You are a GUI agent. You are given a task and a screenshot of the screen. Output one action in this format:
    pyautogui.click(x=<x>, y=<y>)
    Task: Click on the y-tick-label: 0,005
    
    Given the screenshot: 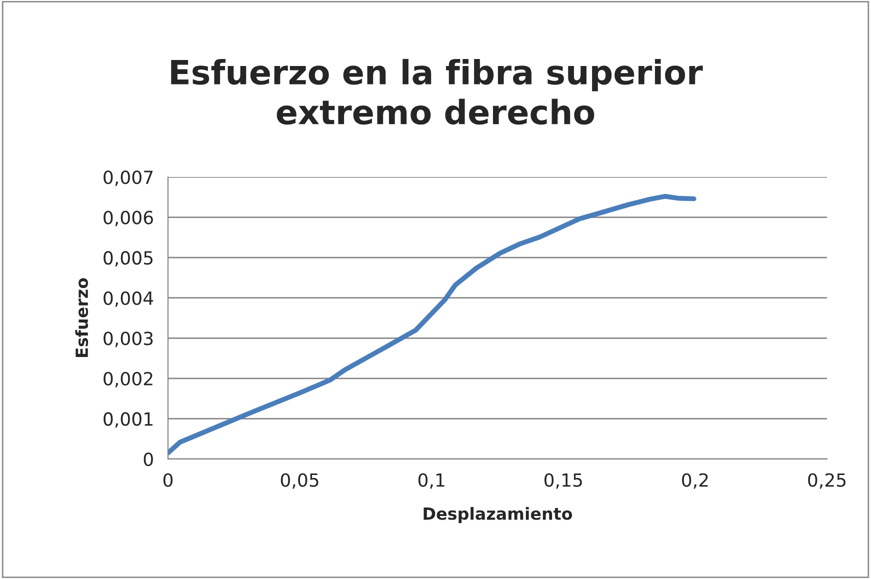 What is the action you would take?
    pyautogui.click(x=128, y=259)
    